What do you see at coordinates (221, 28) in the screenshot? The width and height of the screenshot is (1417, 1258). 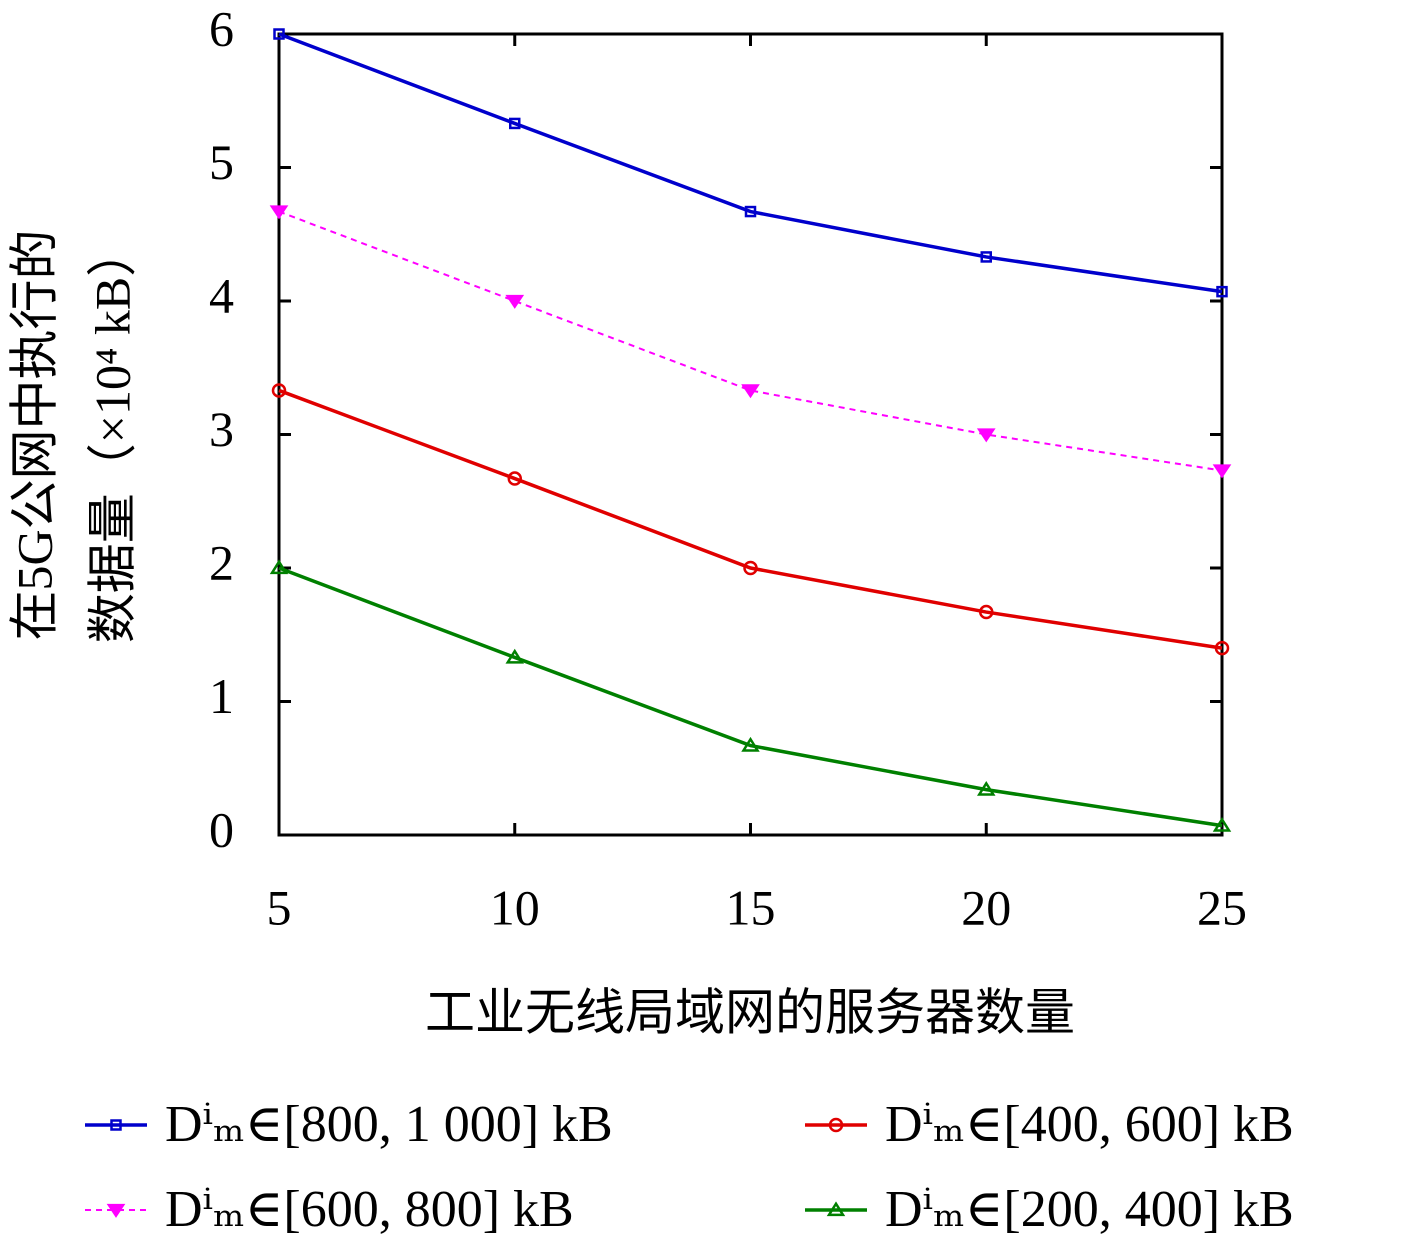 I see `y-tick-label: 6` at bounding box center [221, 28].